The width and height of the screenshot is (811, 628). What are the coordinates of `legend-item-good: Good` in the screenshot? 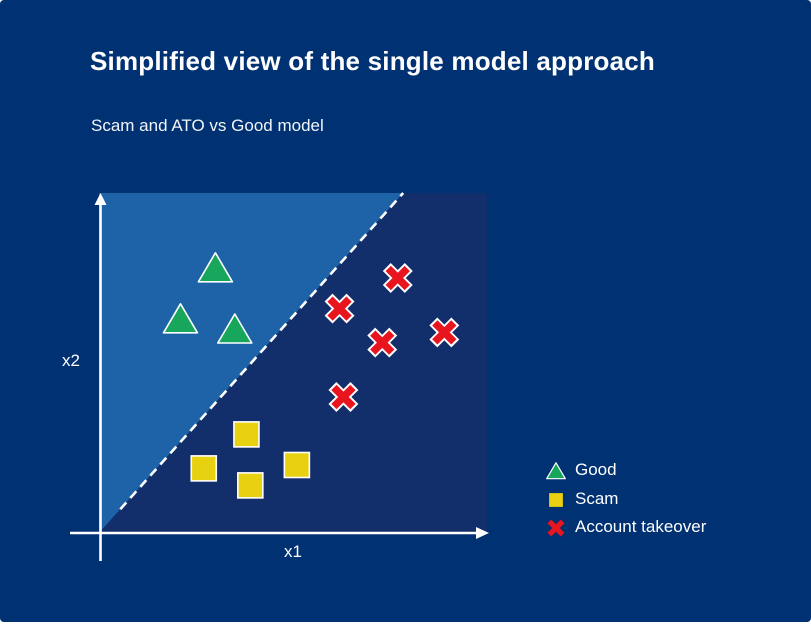 It's located at (626, 470).